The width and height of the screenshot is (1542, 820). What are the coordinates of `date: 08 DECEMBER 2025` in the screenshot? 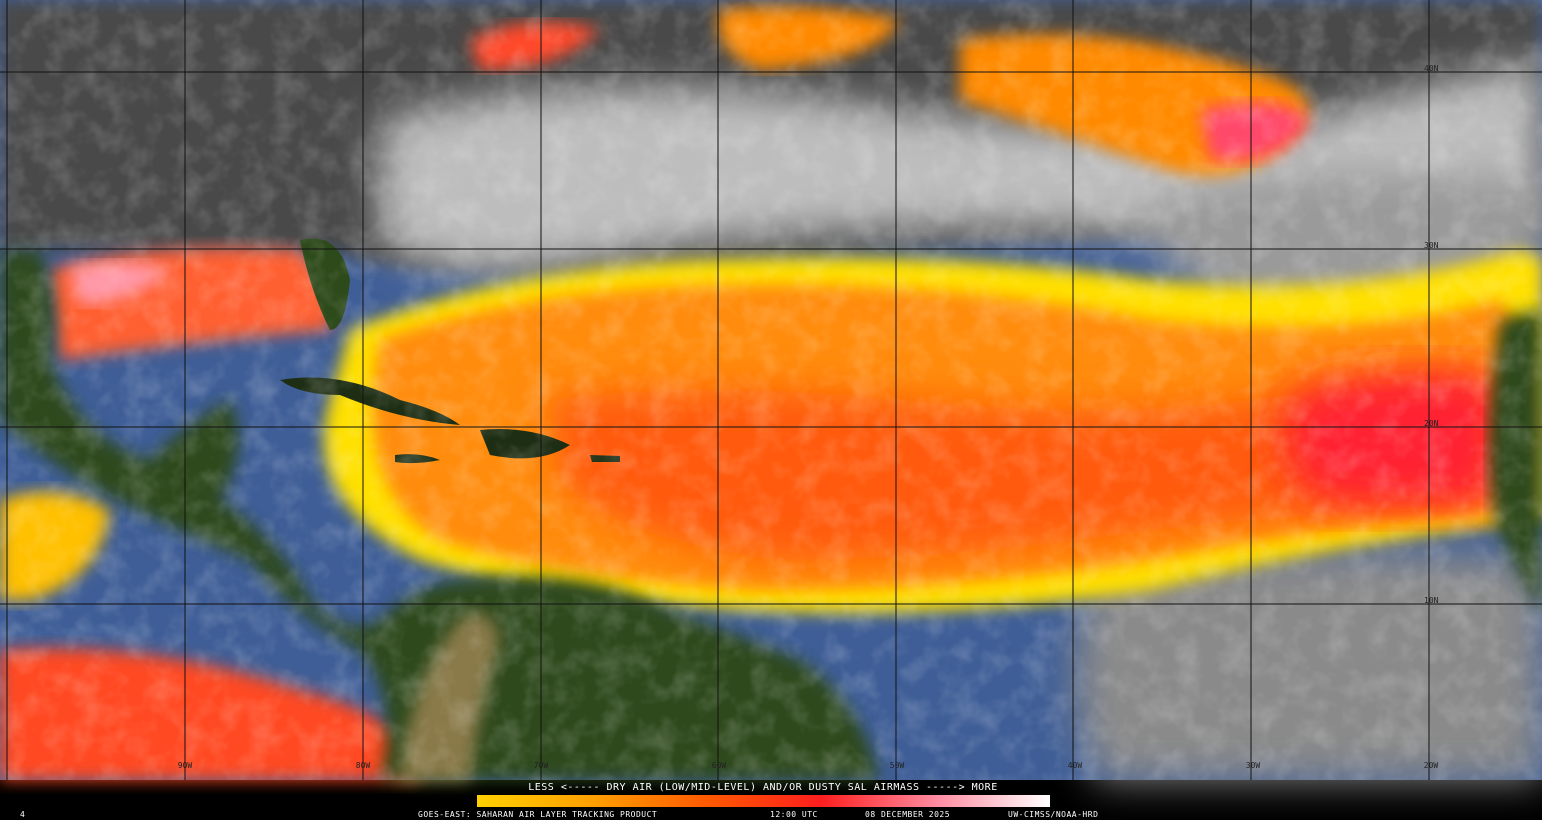 It's located at (907, 814).